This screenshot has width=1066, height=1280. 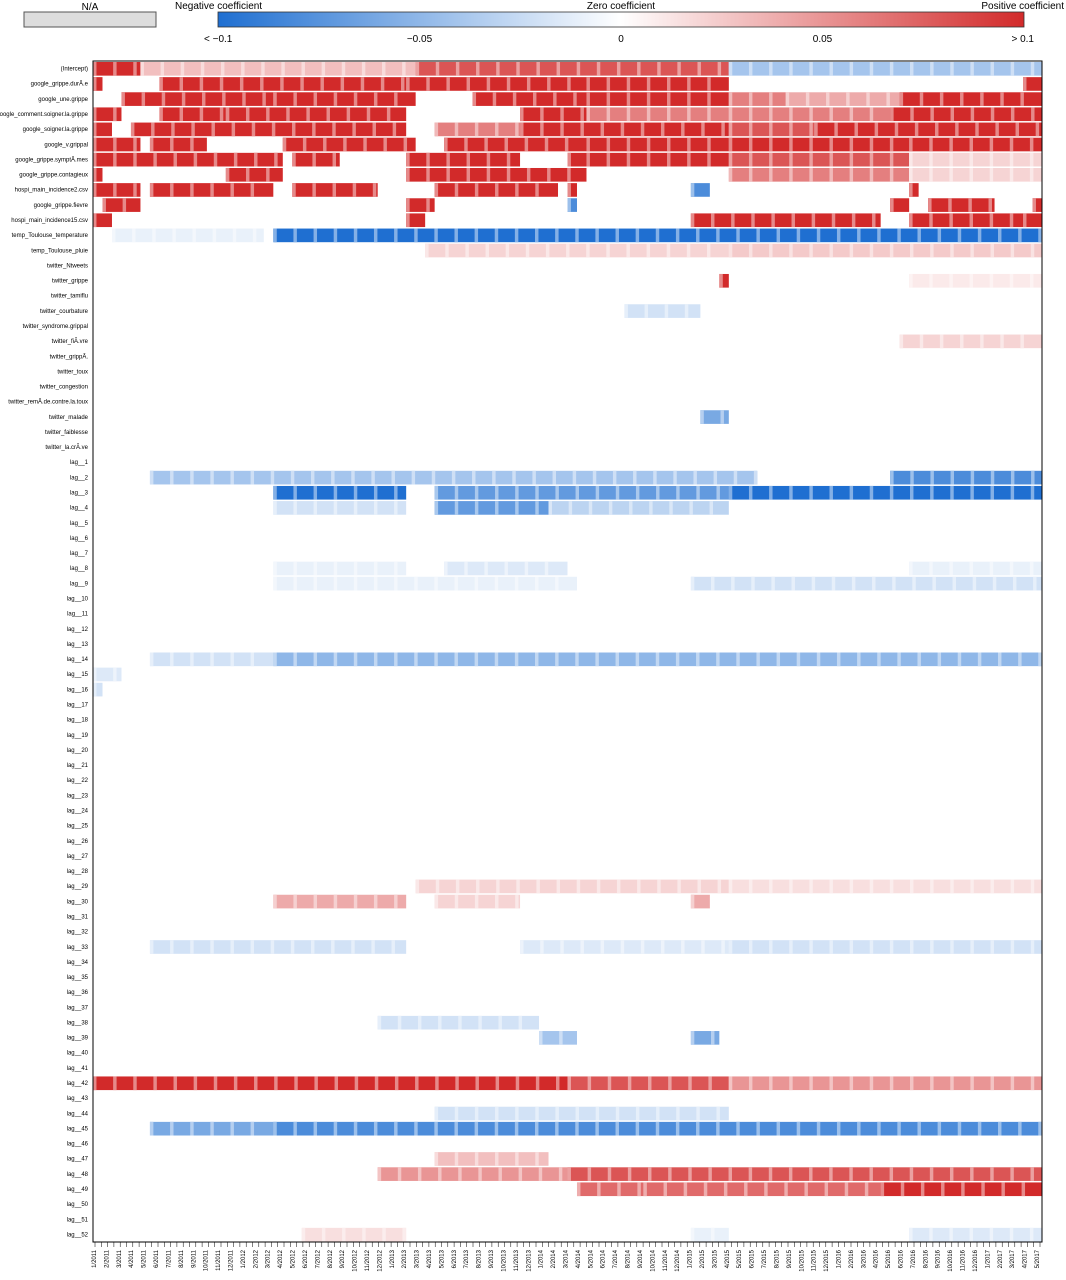 I want to click on x-tick-label: 10/2011, so click(x=207, y=1260).